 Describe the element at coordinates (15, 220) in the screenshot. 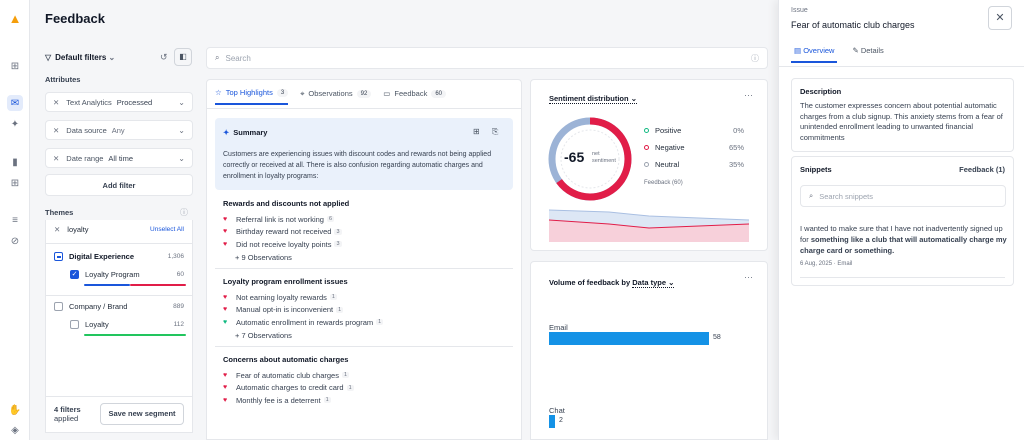

I see `sliders-icon: ≡` at that location.